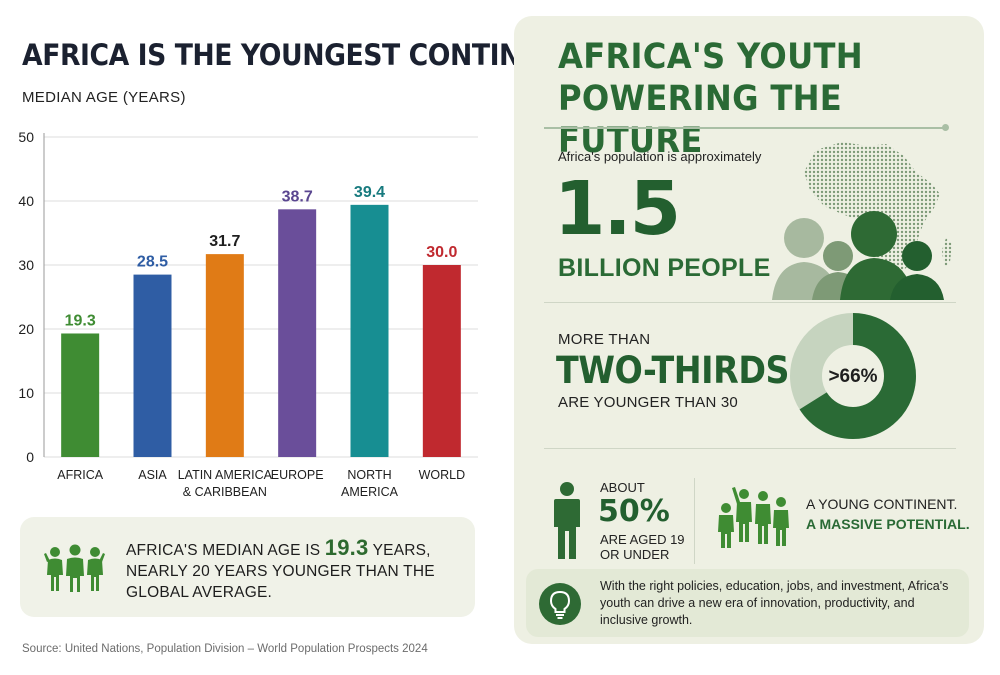 This screenshot has width=1000, height=675. Describe the element at coordinates (567, 520) in the screenshot. I see `person-icon` at that location.